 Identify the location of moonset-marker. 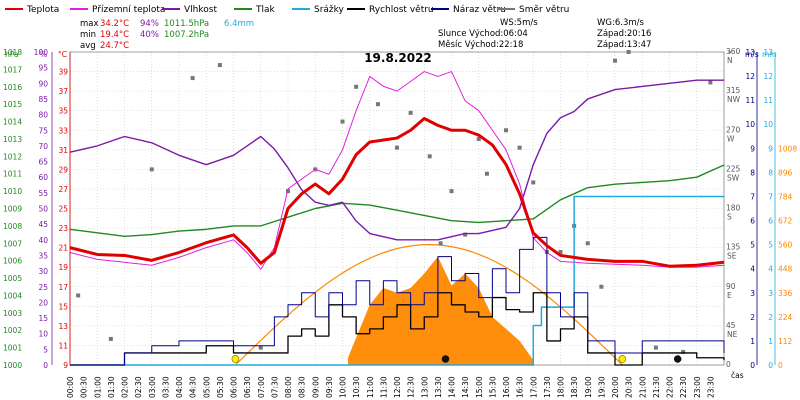
(445, 359).